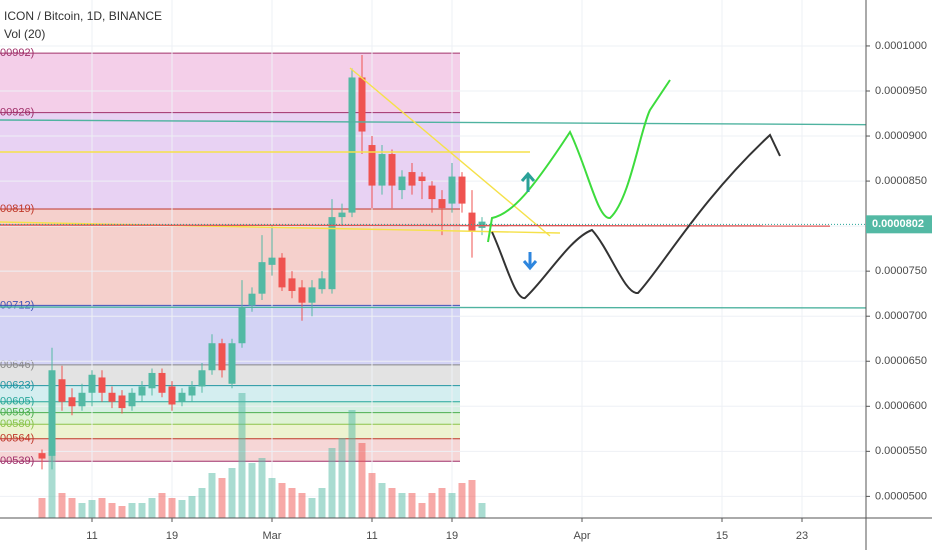  Describe the element at coordinates (901, 136) in the screenshot. I see `y-tick-label: 0.0000900` at that location.